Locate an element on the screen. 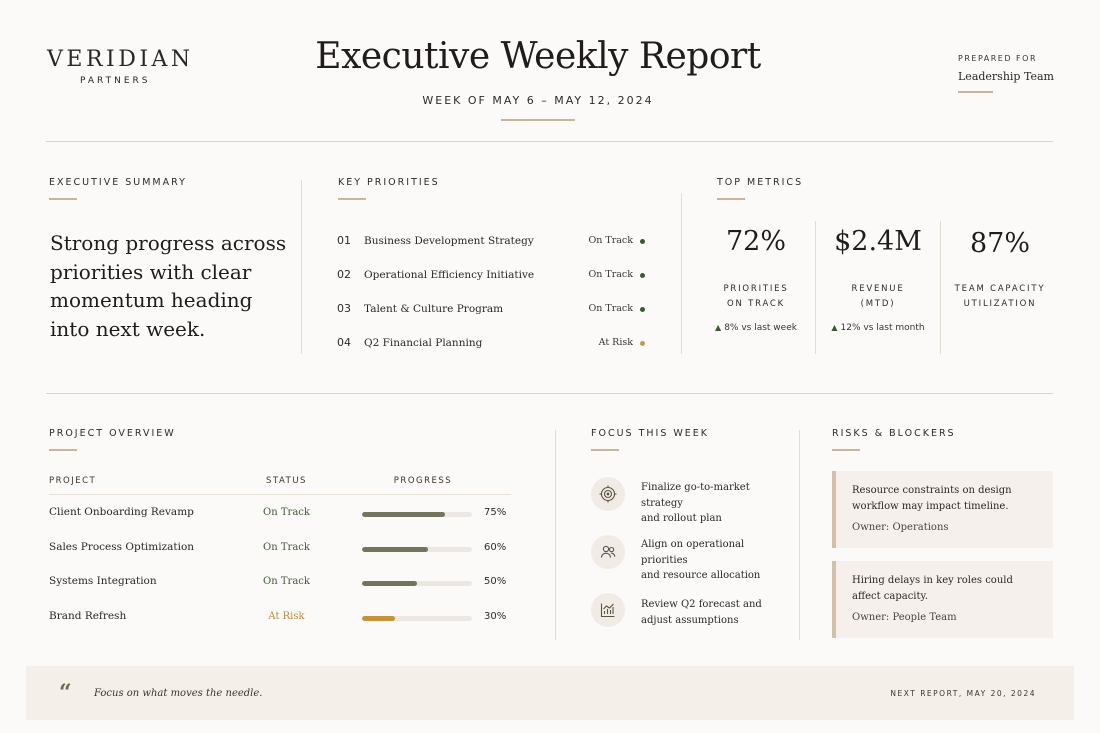 The width and height of the screenshot is (1100, 733). metric-value: $2.4M is located at coordinates (878, 241).